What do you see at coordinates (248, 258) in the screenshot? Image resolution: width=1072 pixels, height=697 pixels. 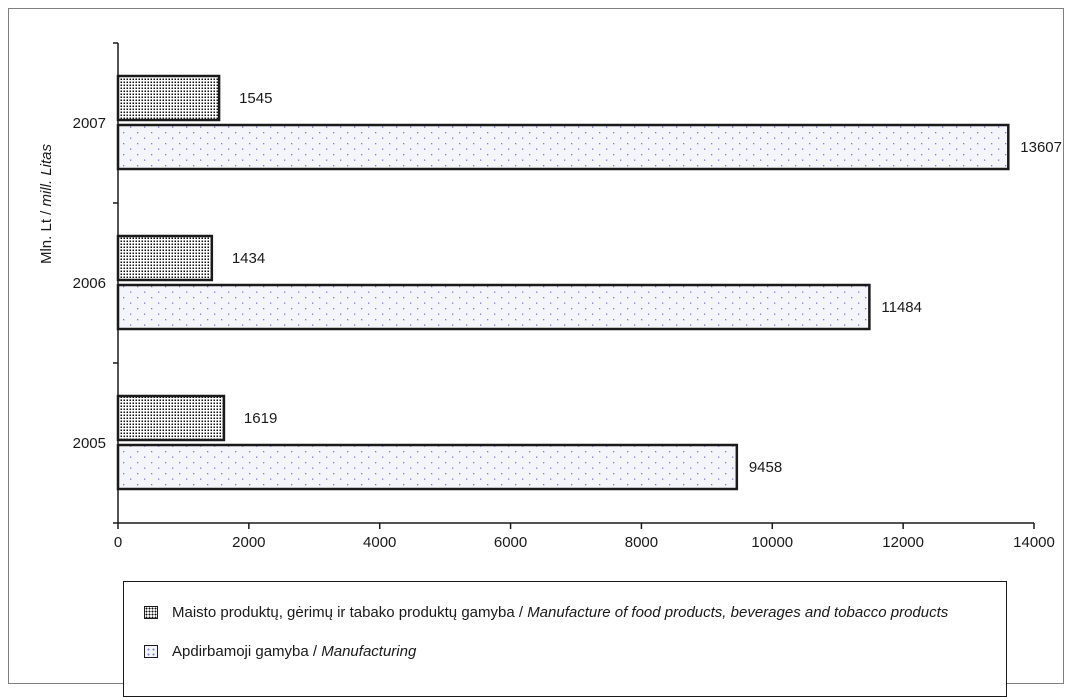 I see `data-label-food: 1434` at bounding box center [248, 258].